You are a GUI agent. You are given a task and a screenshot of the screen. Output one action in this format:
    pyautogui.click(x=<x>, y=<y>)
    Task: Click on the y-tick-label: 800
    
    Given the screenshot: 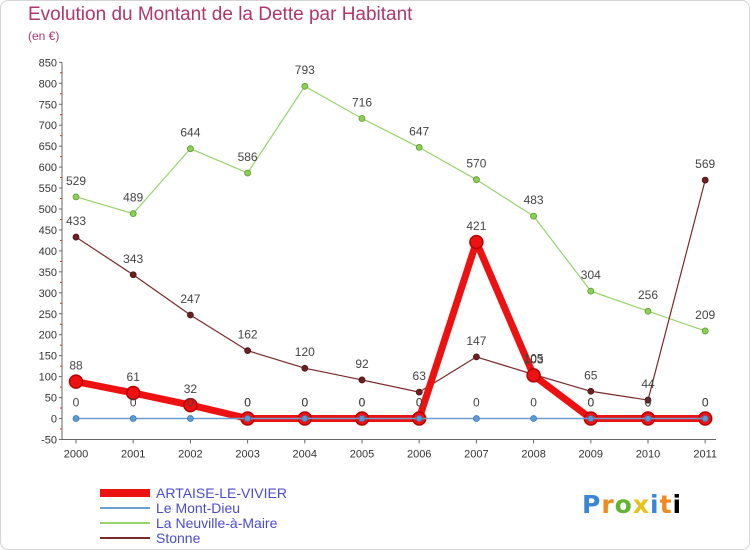 What is the action you would take?
    pyautogui.click(x=48, y=84)
    